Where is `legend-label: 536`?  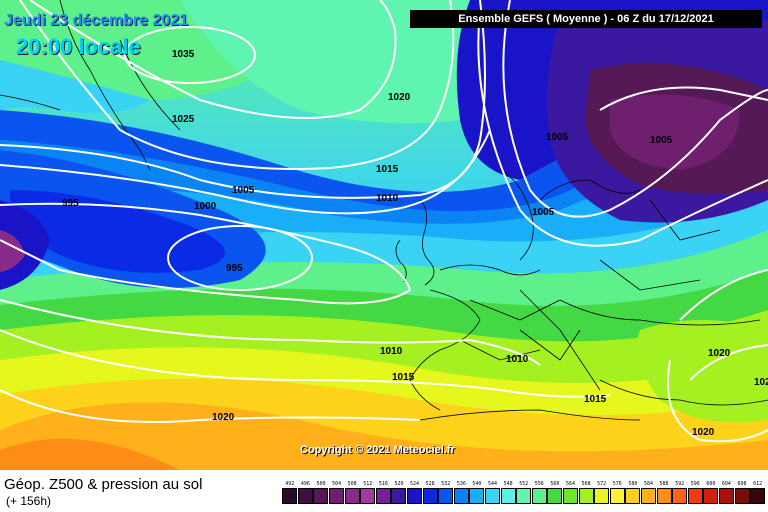
legend-label: 536 is located at coordinates (461, 484).